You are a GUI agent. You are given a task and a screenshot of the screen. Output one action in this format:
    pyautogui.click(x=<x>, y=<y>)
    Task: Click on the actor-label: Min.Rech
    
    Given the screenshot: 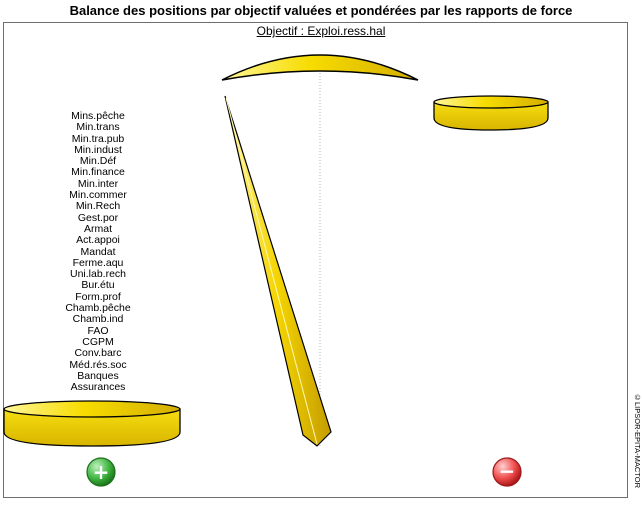 What is the action you would take?
    pyautogui.click(x=98, y=206)
    